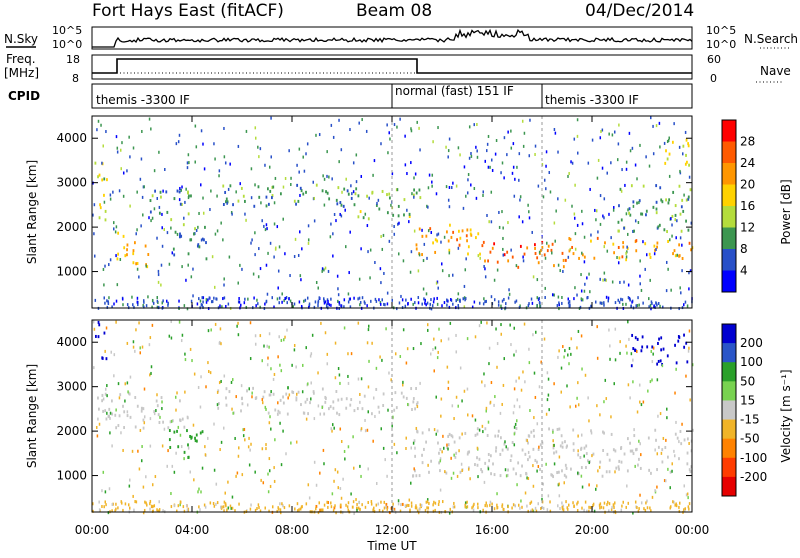 This screenshot has height=558, width=800. What do you see at coordinates (729, 206) in the screenshot?
I see `colorbar-frame` at bounding box center [729, 206].